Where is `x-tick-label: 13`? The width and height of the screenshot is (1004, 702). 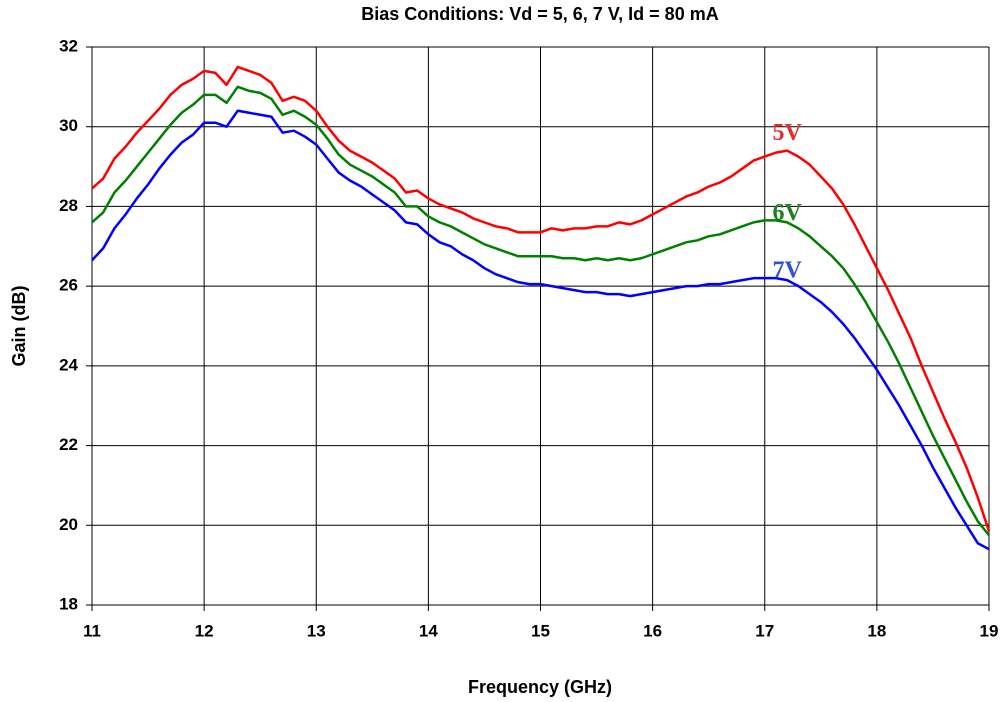 x-tick-label: 13 is located at coordinates (316, 630).